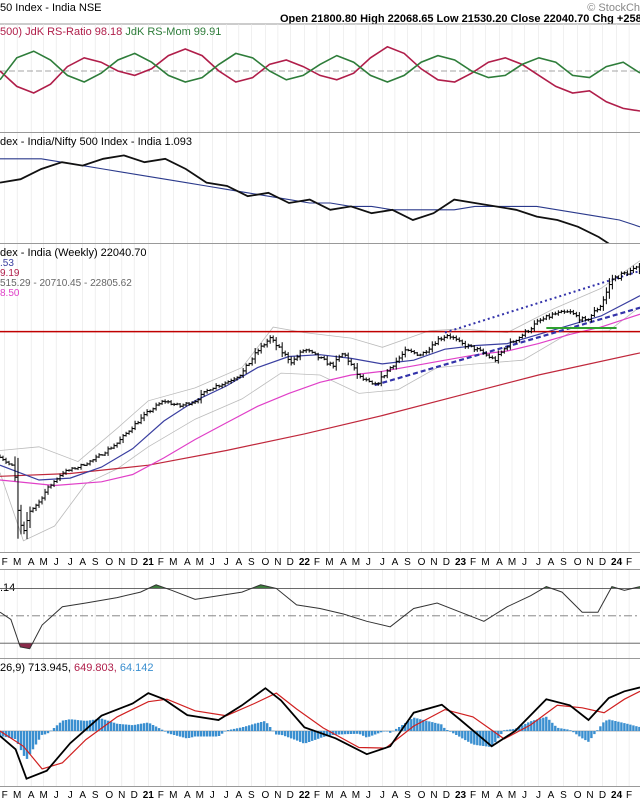 This screenshot has width=640, height=800. Describe the element at coordinates (320, 617) in the screenshot. I see `indicator-line` at that location.